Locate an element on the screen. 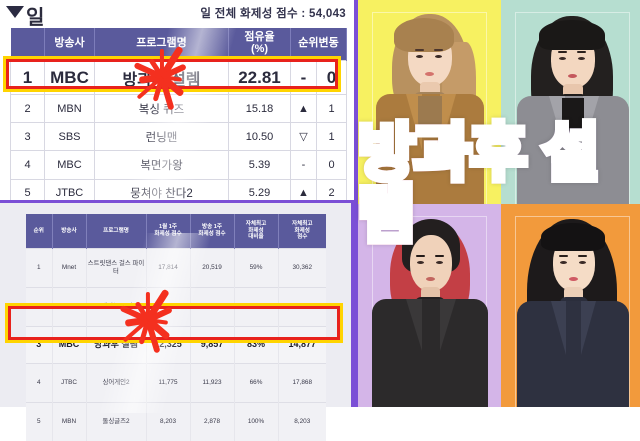 The width and height of the screenshot is (640, 441). header-score-week-line1: 1월 1주 is located at coordinates (168, 227).